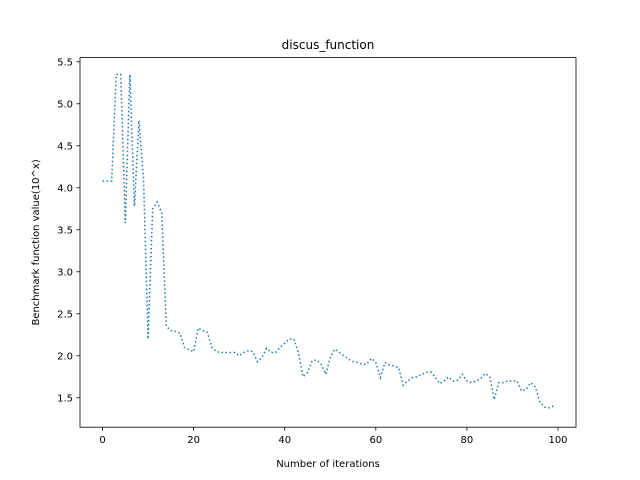 The height and width of the screenshot is (480, 640). I want to click on y-tick-label: 5.0, so click(65, 104).